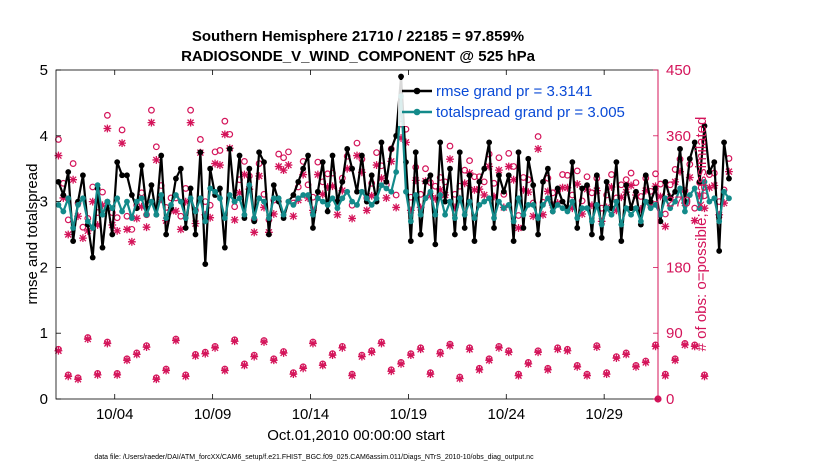 This screenshot has height=470, width=830. Describe the element at coordinates (678, 70) in the screenshot. I see `y2-tick-label: 450` at that location.